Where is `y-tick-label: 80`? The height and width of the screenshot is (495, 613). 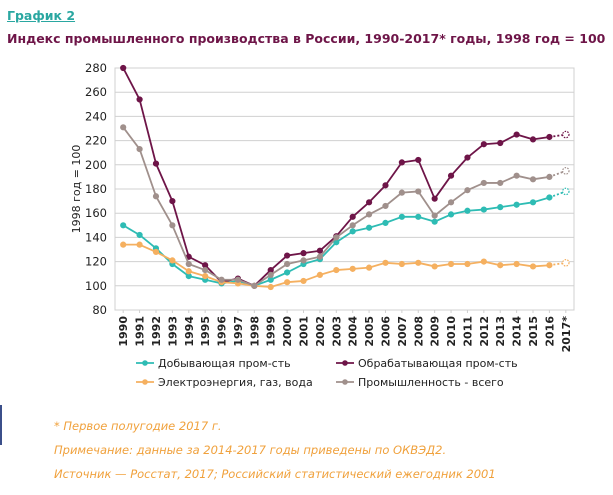 y-tick-label: 80 is located at coordinates (99, 310).